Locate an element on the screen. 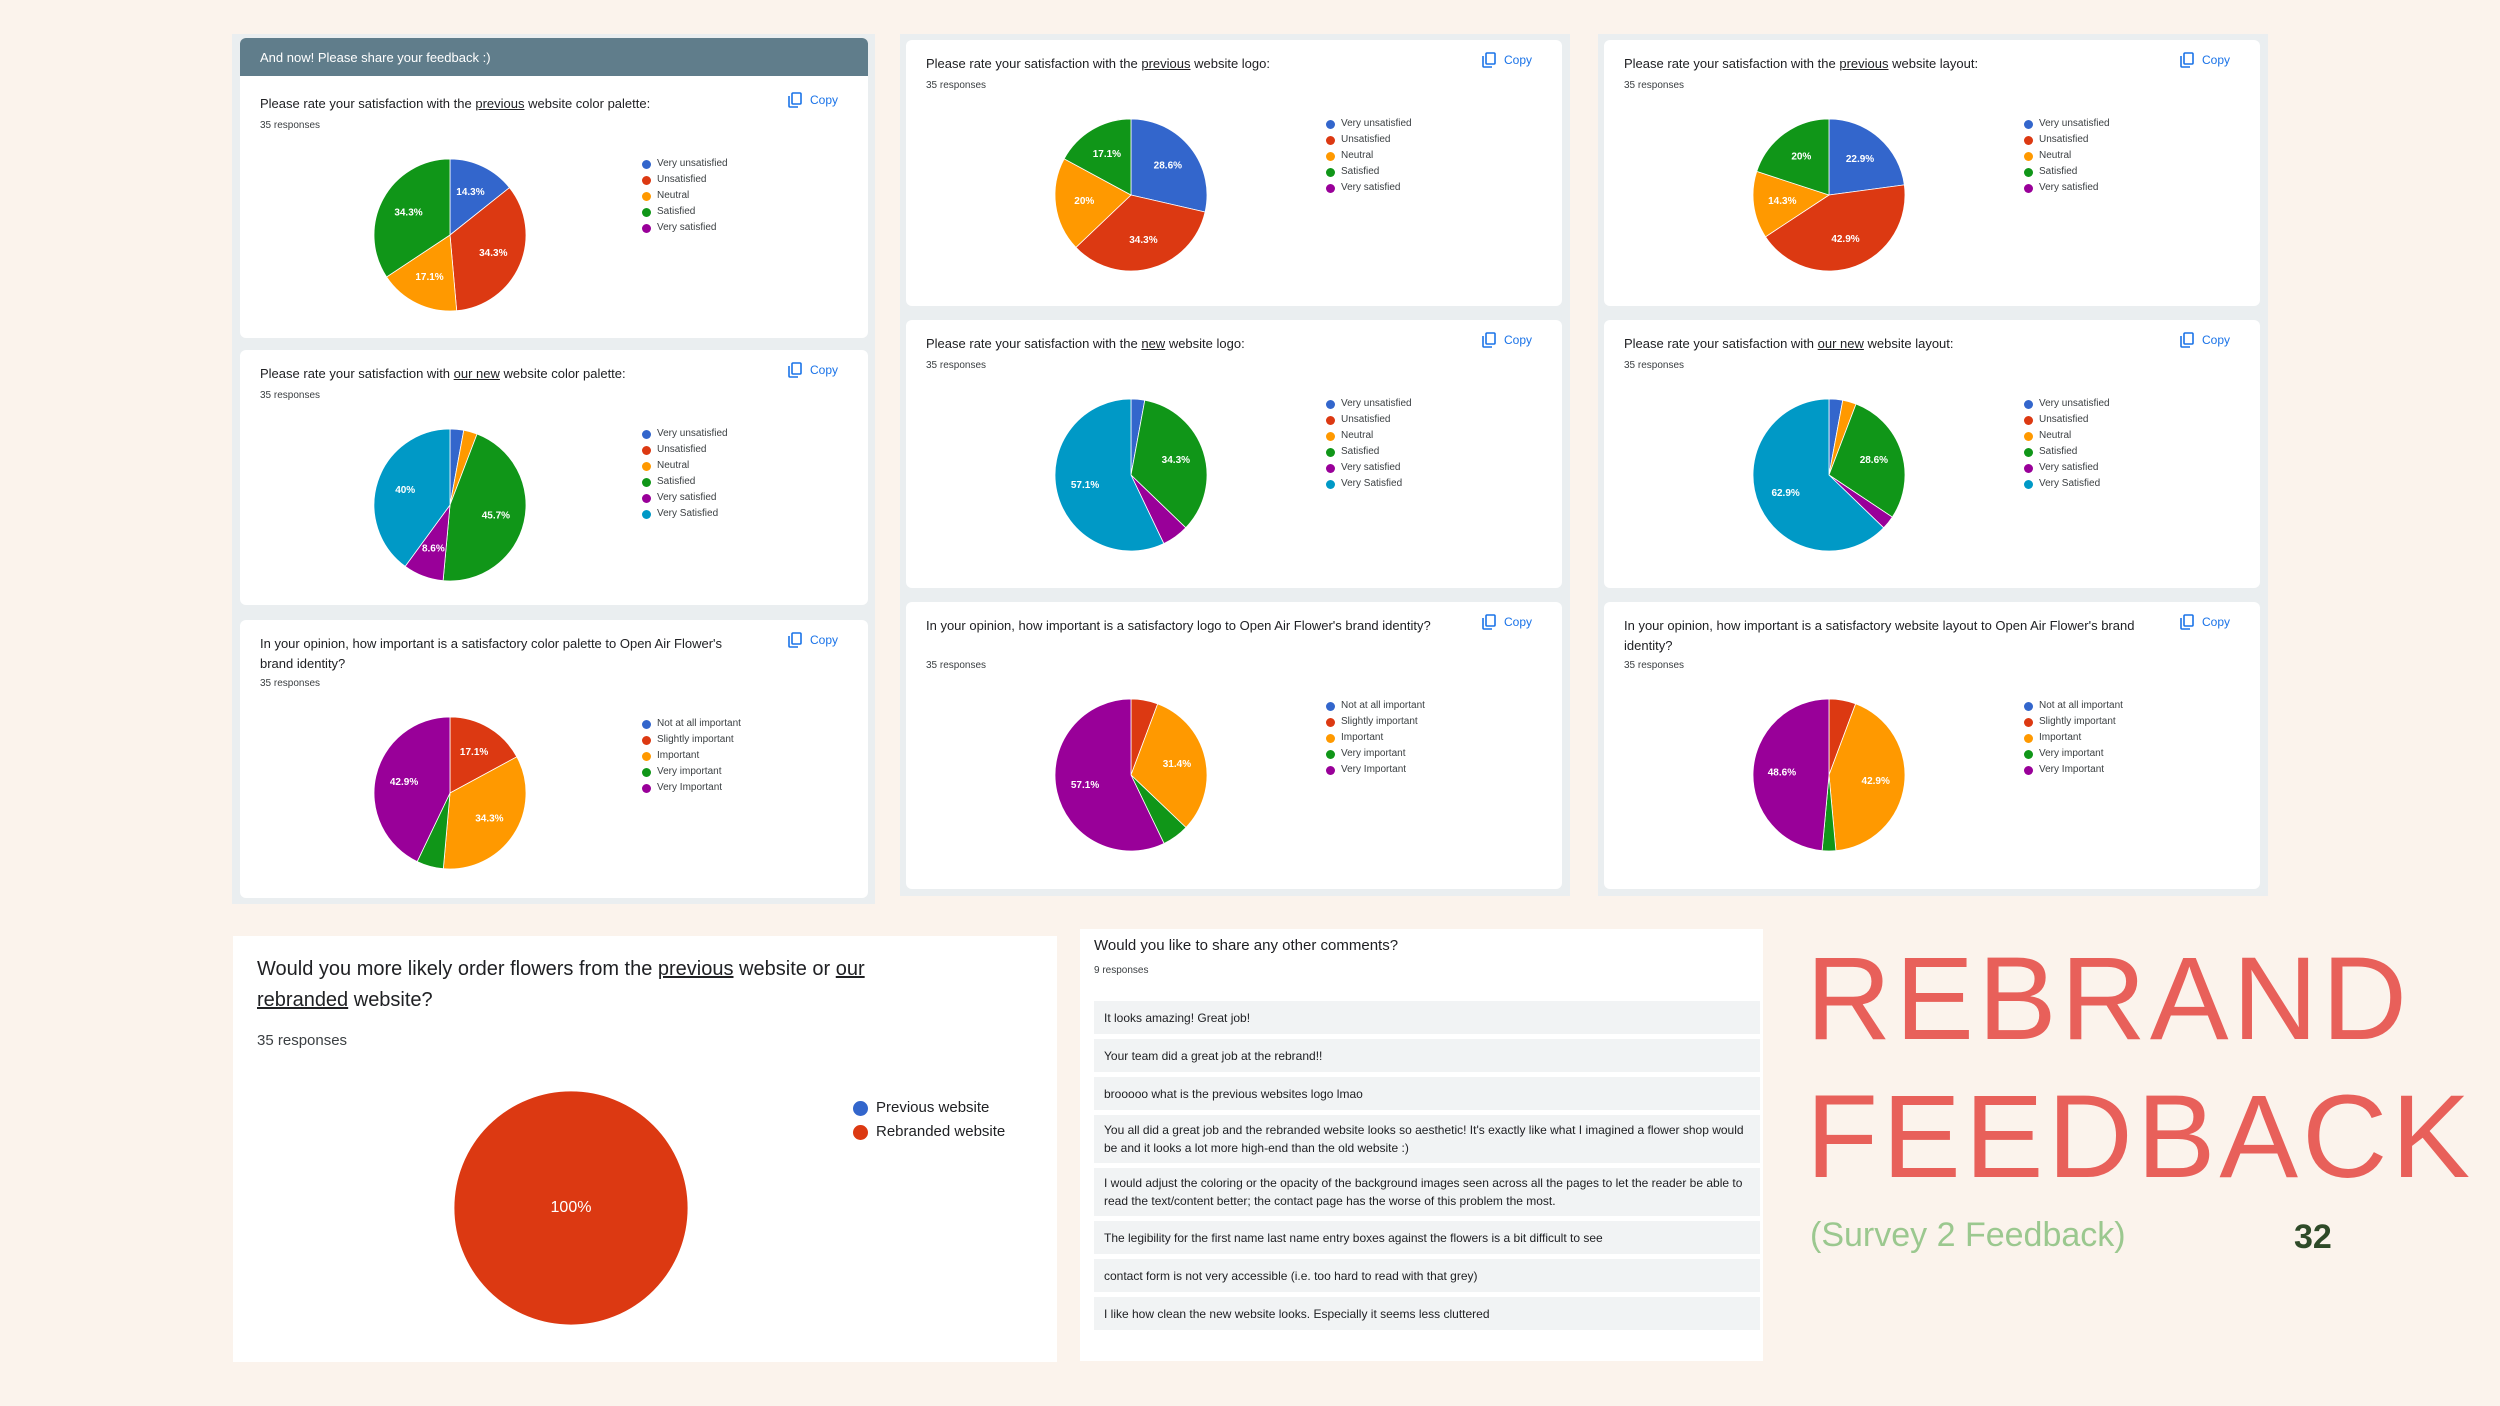 Image resolution: width=2500 pixels, height=1406 pixels. pie-data-label: 8.6% is located at coordinates (433, 549).